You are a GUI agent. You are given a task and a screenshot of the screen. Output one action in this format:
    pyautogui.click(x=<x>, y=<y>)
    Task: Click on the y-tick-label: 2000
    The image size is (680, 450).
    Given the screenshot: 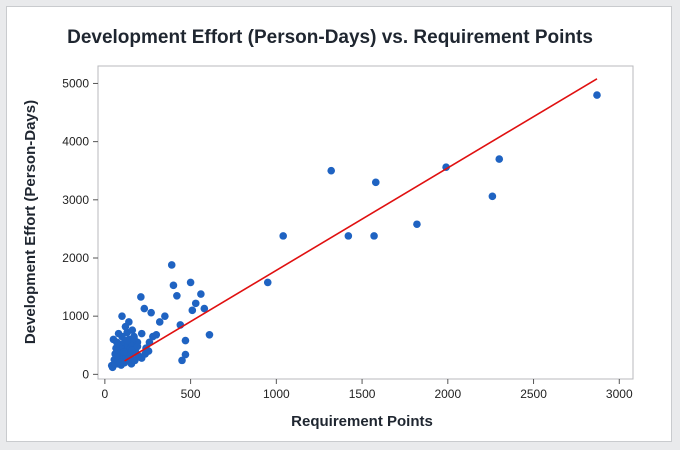 What is the action you would take?
    pyautogui.click(x=75, y=258)
    